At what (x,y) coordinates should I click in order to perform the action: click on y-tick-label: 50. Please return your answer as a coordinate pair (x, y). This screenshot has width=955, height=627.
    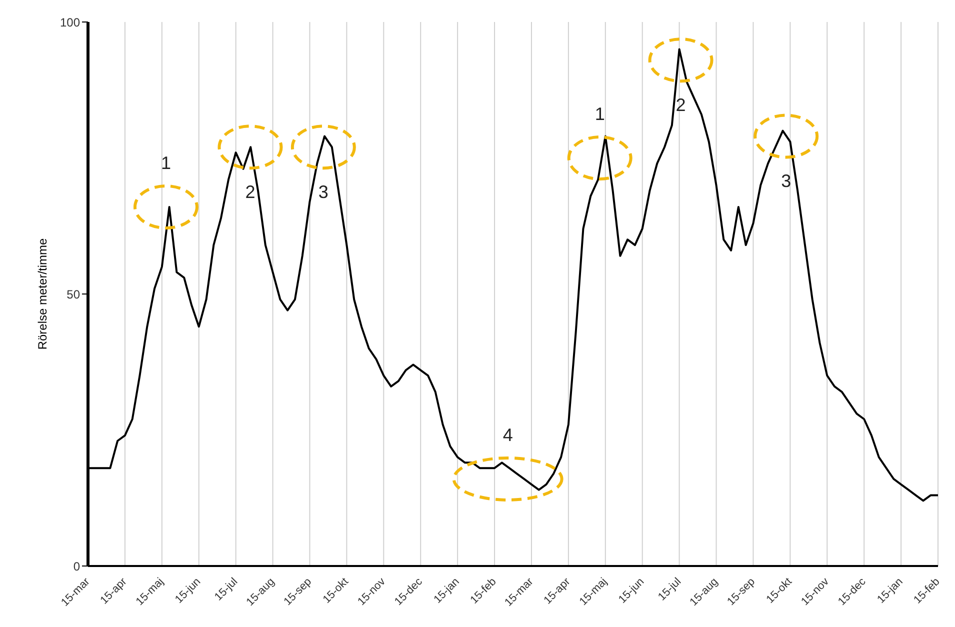
    Looking at the image, I should click on (73, 294).